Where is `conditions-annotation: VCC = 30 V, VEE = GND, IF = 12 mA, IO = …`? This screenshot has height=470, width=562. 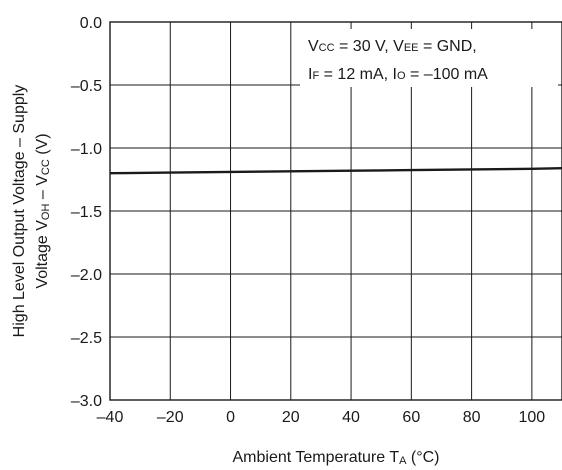
conditions-annotation: VCC = 30 V, VEE = GND, IF = 12 mA, IO = … is located at coordinates (429, 58).